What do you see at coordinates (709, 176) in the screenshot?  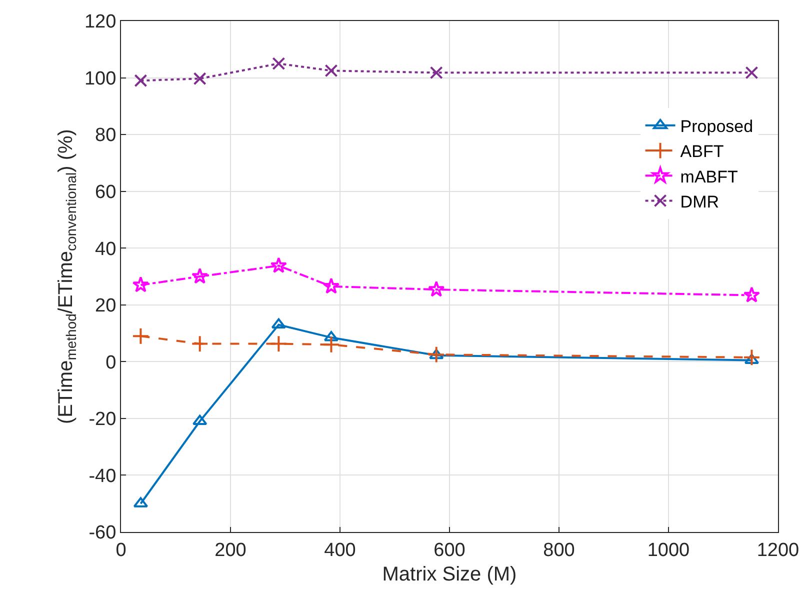 I see `legend-label: mABFT` at bounding box center [709, 176].